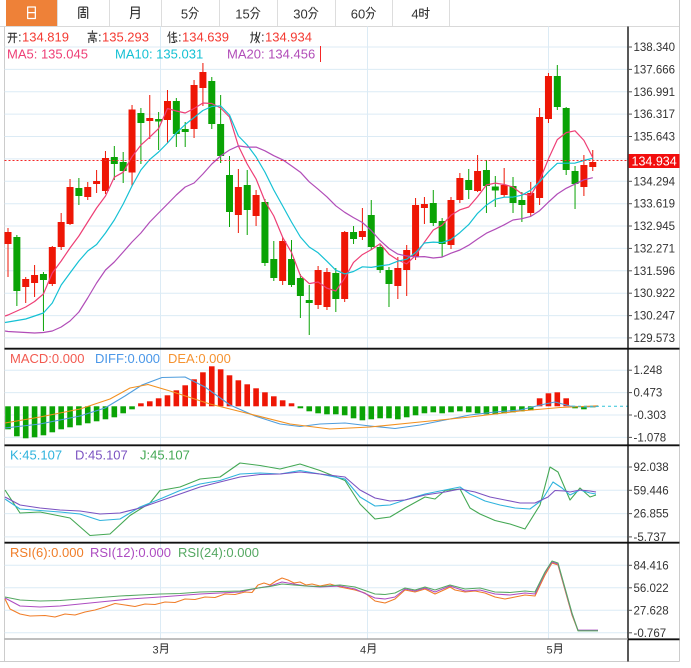 This screenshot has width=691, height=668. What do you see at coordinates (650, 634) in the screenshot?
I see `svg-text: -0.767` at bounding box center [650, 634].